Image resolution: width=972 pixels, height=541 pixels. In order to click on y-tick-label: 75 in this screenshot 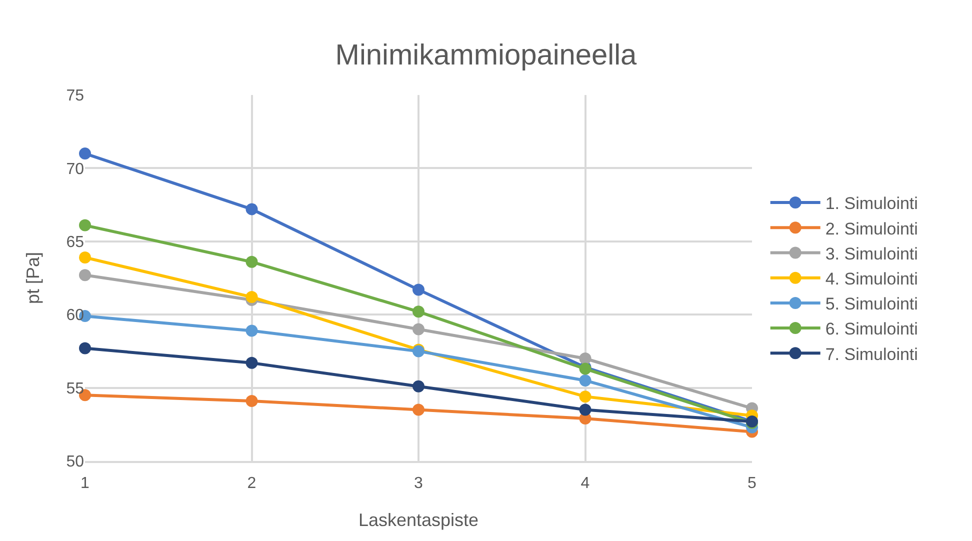, I will do `click(75, 96)`.